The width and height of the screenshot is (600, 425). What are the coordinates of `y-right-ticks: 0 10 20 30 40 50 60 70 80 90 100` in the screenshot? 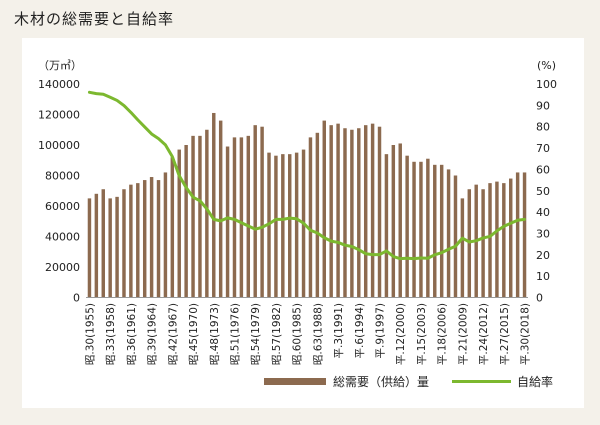 It's located at (546, 191).